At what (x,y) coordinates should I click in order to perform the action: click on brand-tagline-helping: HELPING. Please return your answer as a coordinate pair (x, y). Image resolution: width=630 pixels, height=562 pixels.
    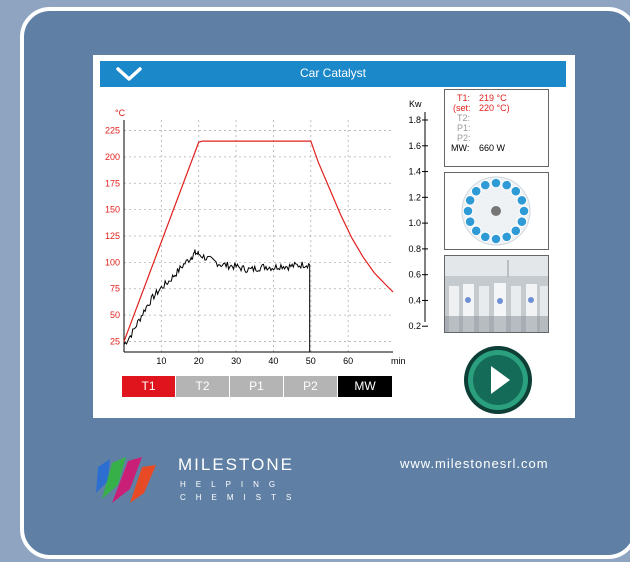
    Looking at the image, I should click on (233, 484).